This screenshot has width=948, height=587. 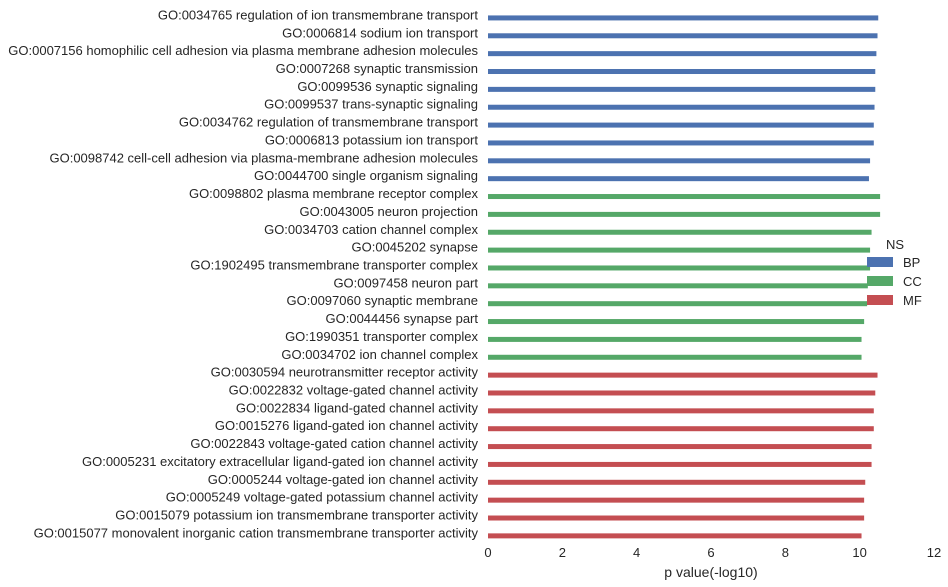 What do you see at coordinates (894, 272) in the screenshot?
I see `legend: NS BP CC MF` at bounding box center [894, 272].